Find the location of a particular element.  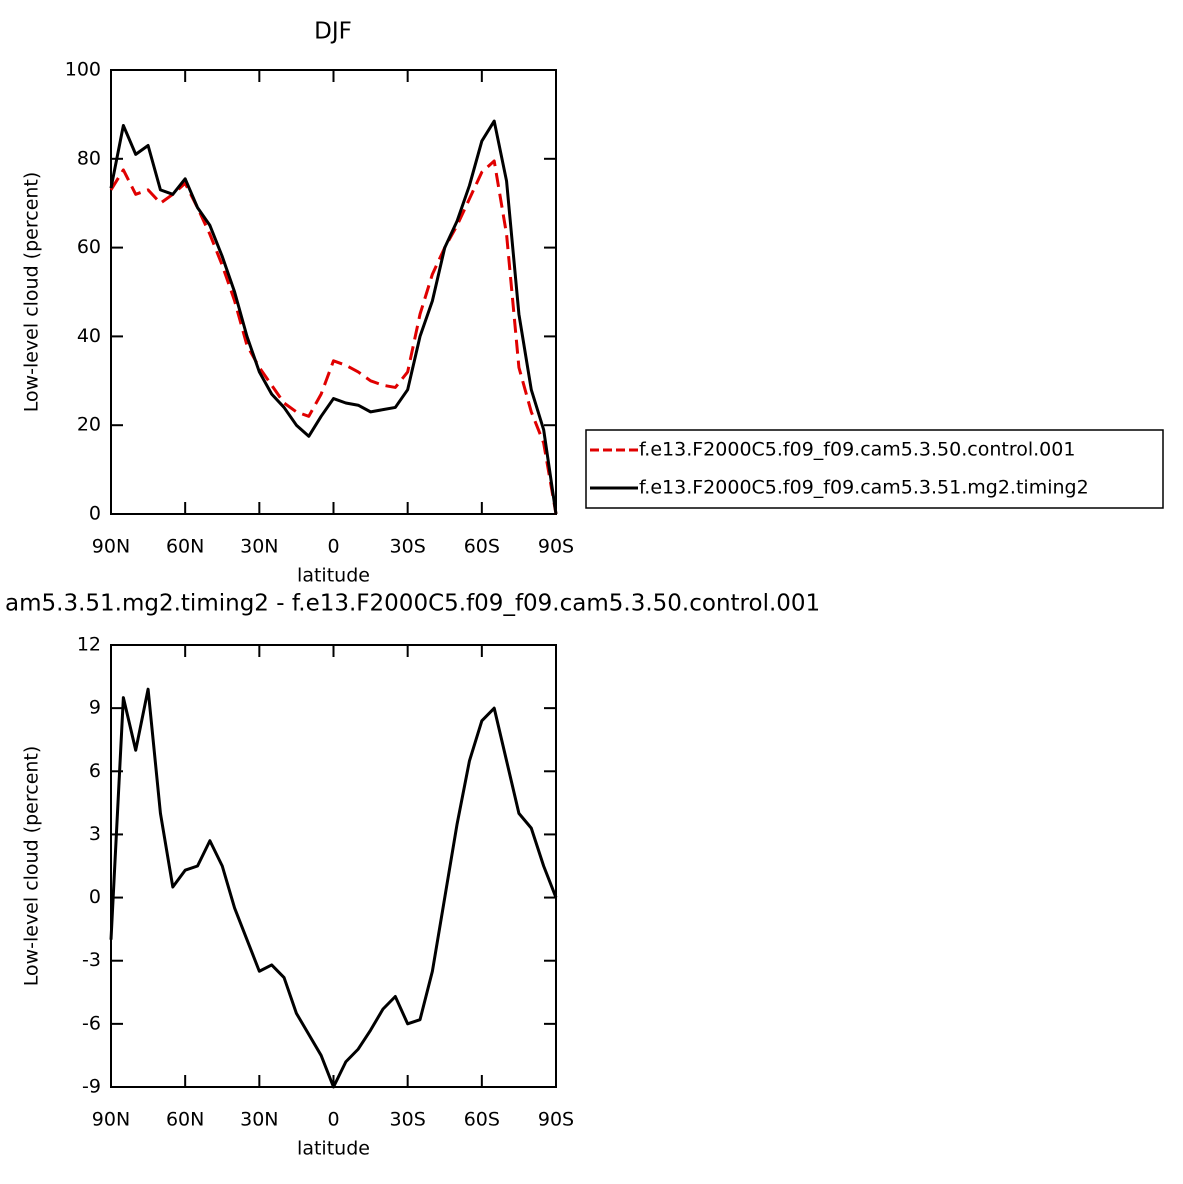

legend-box is located at coordinates (874, 469).